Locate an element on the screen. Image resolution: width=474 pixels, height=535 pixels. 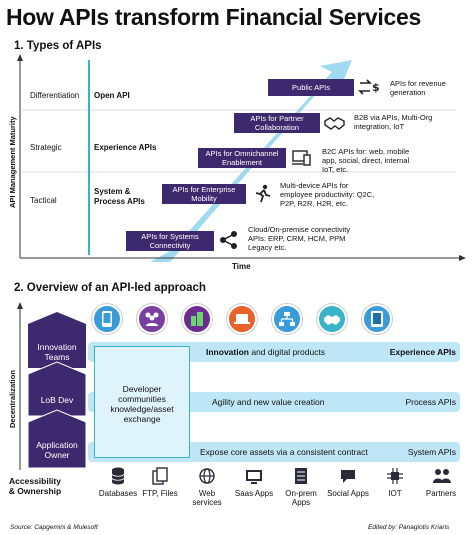
stage-desc-public-apis: APIs for revenue generation is located at coordinates (418, 88).